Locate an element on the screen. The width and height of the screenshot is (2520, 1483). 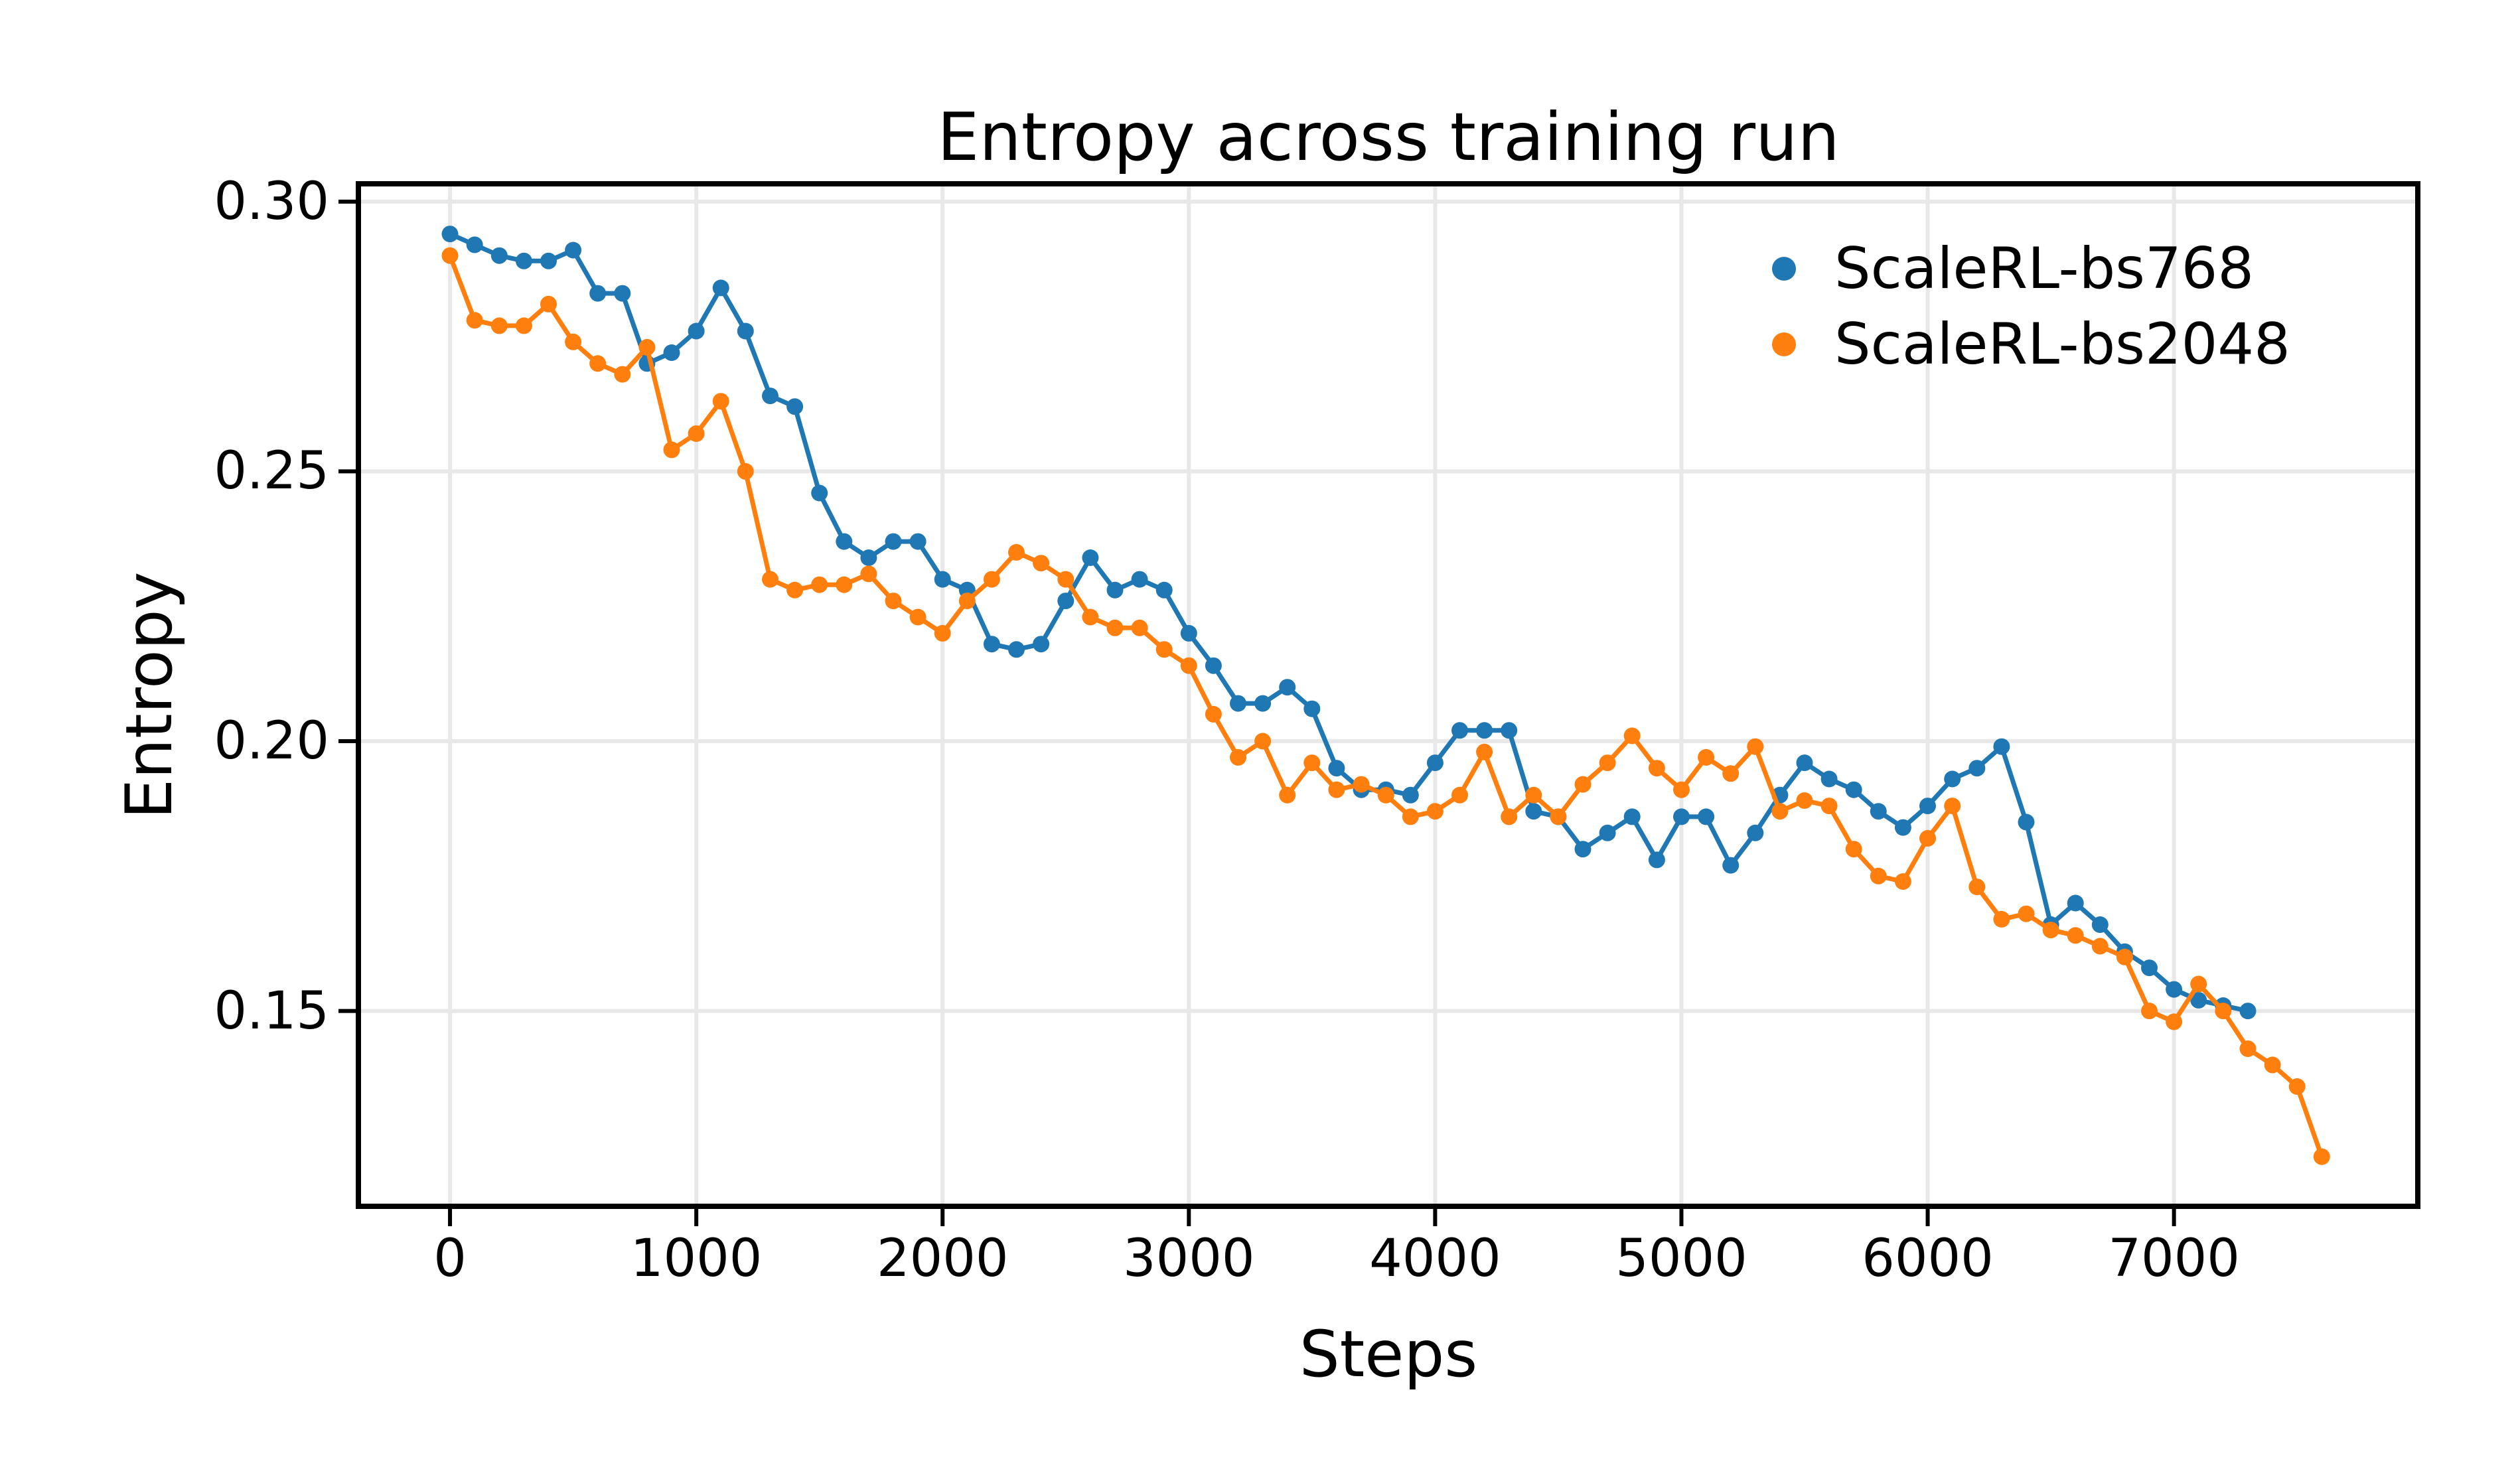
x-tick-label-4000: 4000 is located at coordinates (1435, 1259).